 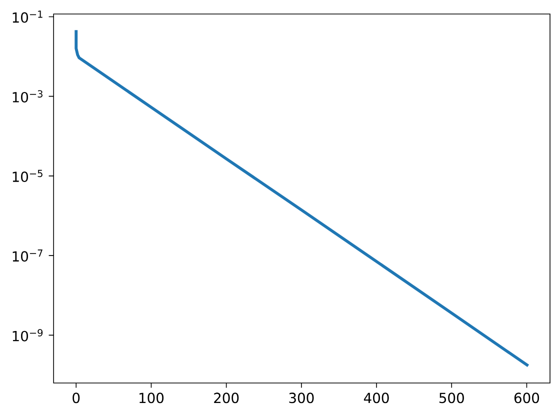 What do you see at coordinates (301, 398) in the screenshot?
I see `x-tick-label: 300` at bounding box center [301, 398].